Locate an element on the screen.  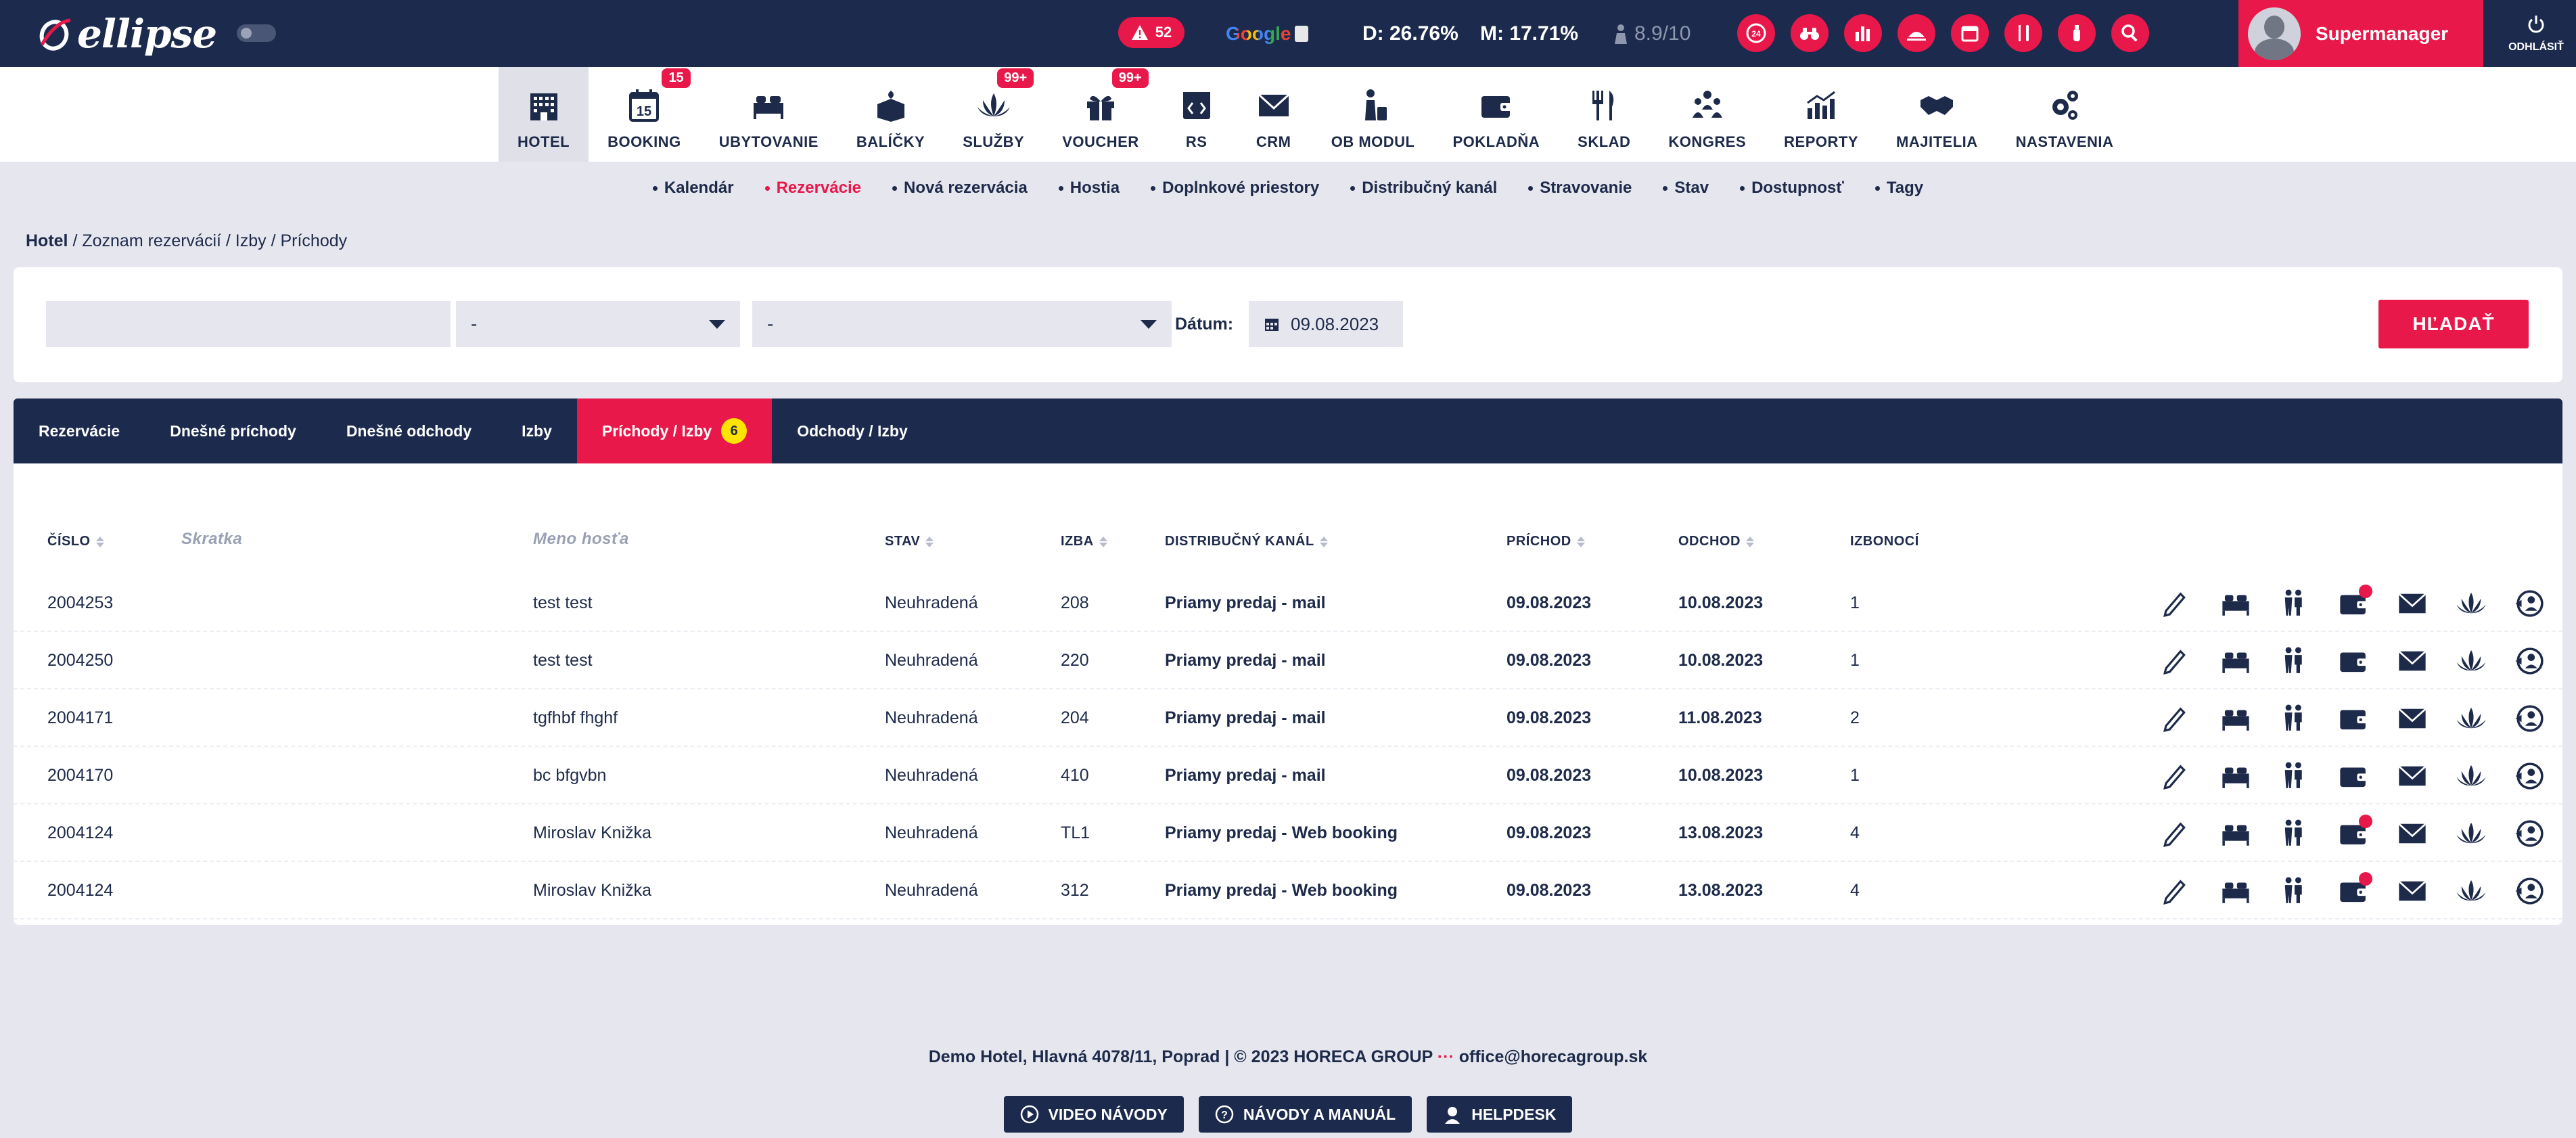
logout-button: ODHLÁSIŤ is located at coordinates (2536, 33).